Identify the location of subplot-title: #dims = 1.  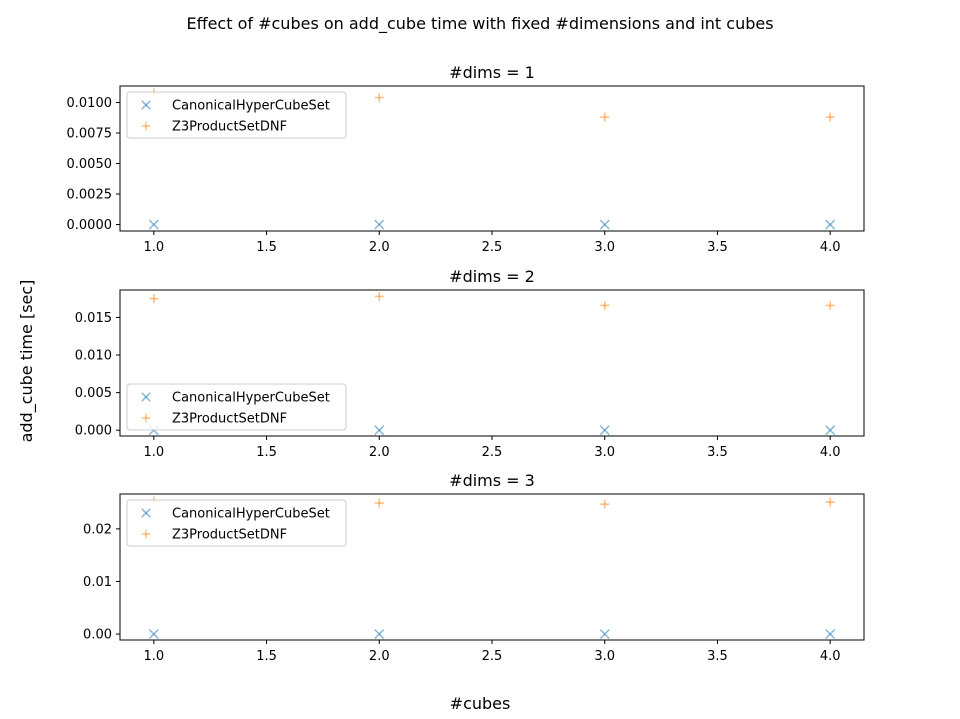
(492, 72).